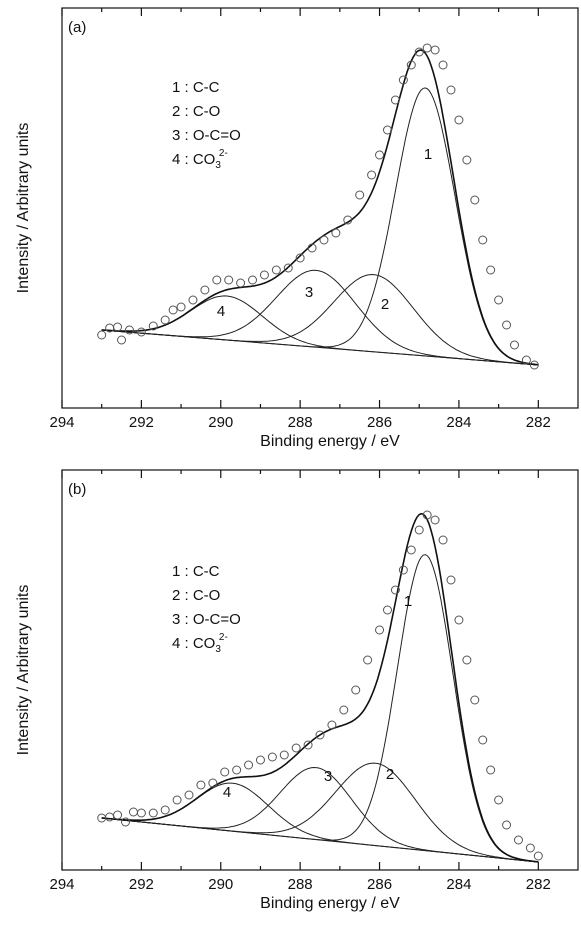  I want to click on x-tick-label: 292, so click(141, 422).